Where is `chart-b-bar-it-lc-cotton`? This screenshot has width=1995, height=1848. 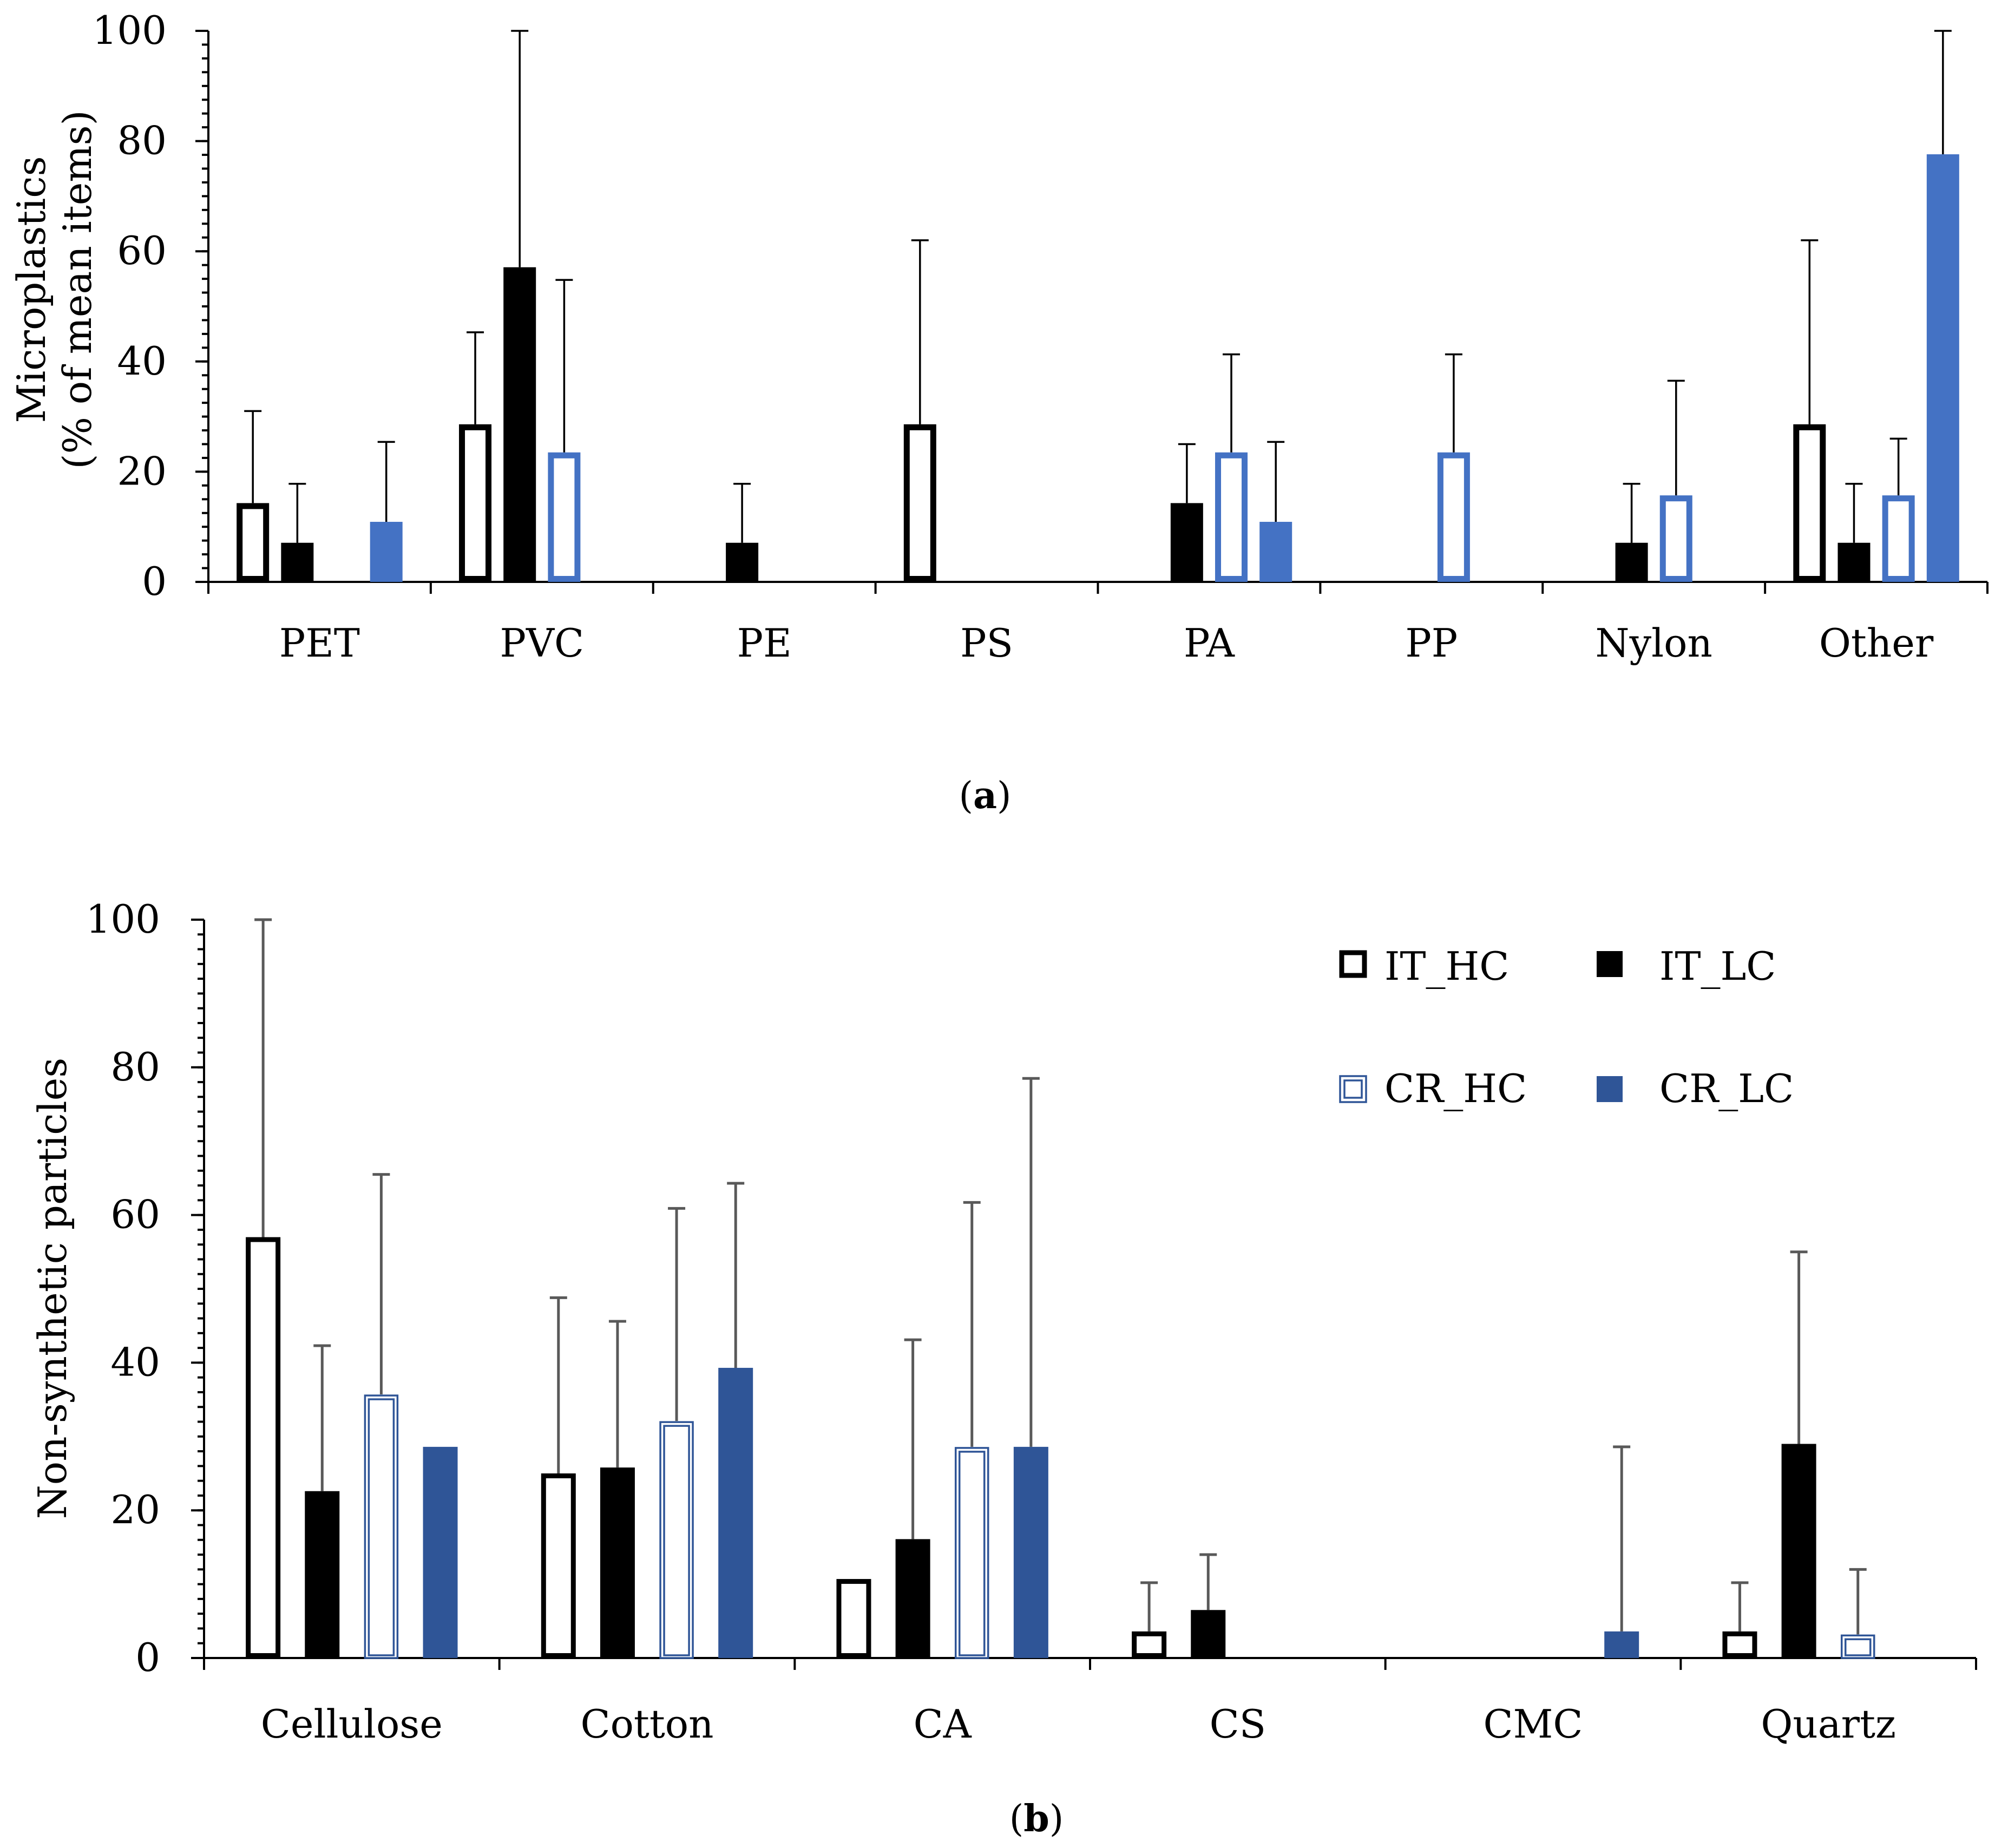
chart-b-bar-it-lc-cotton is located at coordinates (617, 1562).